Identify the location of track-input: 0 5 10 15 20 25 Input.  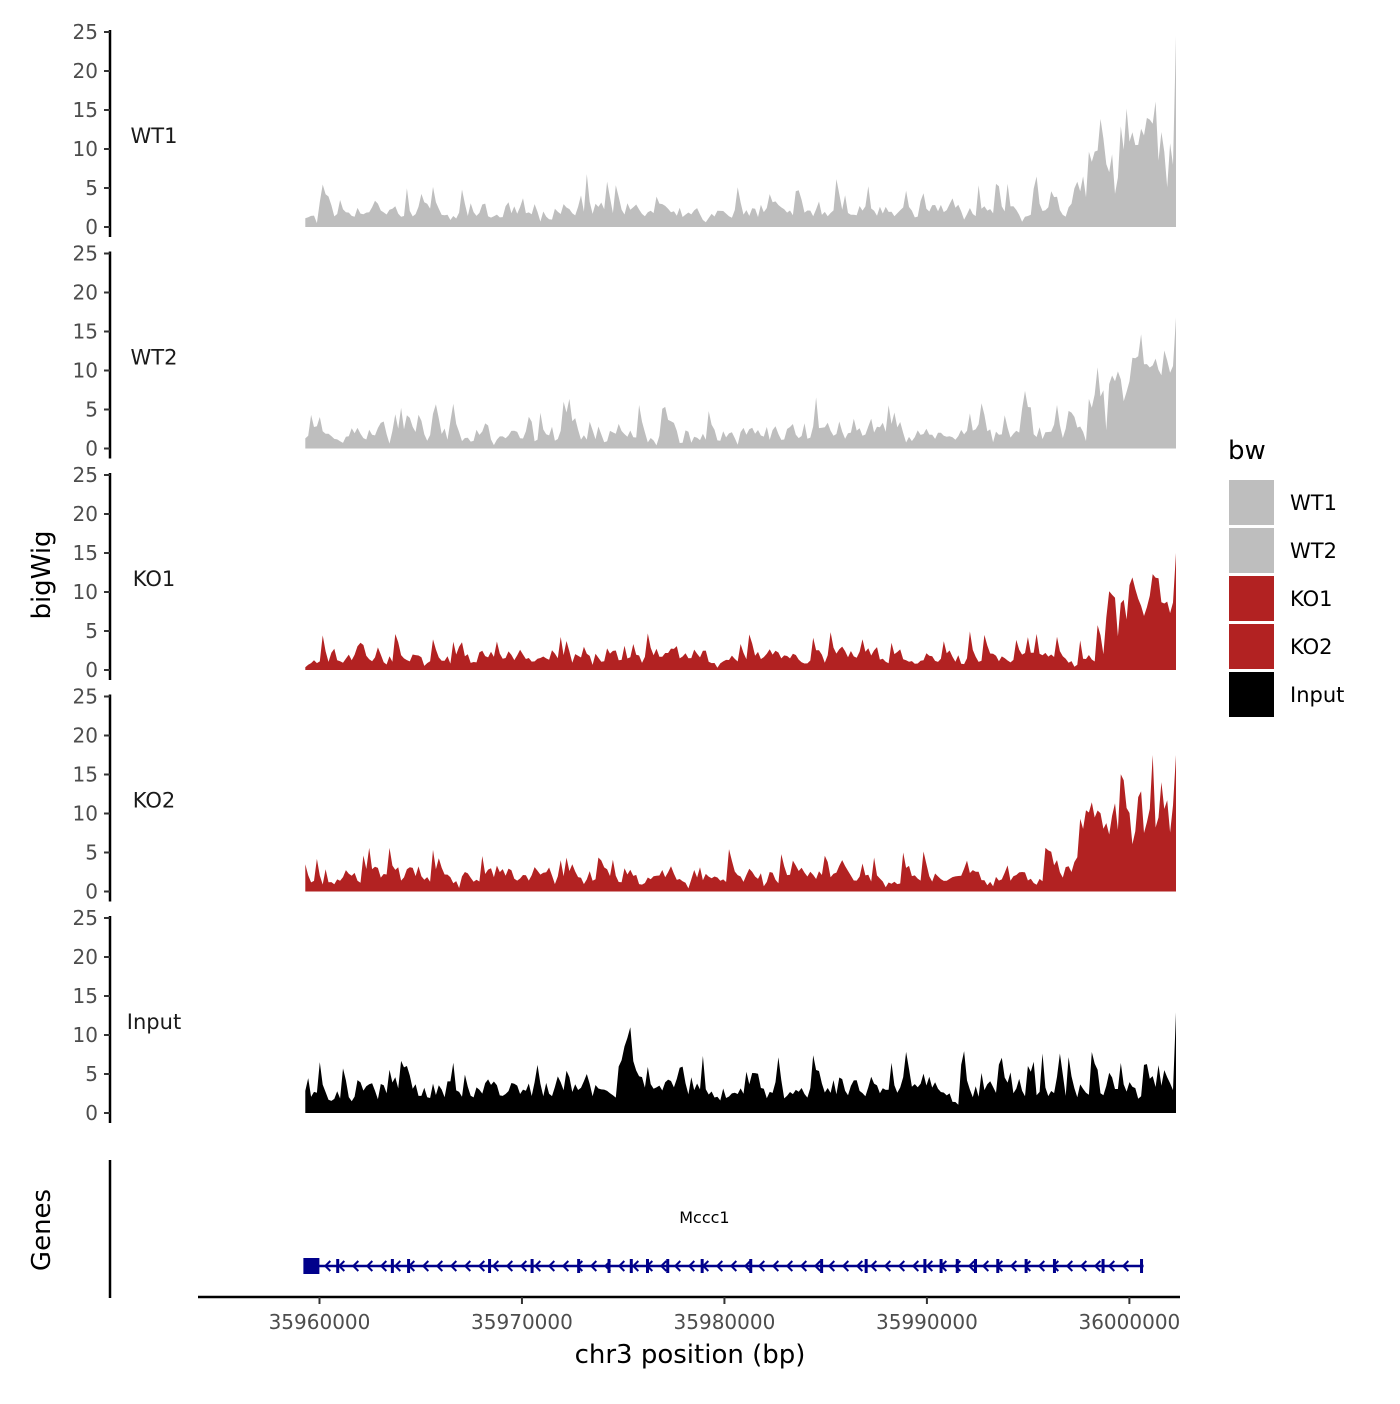
(624, 1015).